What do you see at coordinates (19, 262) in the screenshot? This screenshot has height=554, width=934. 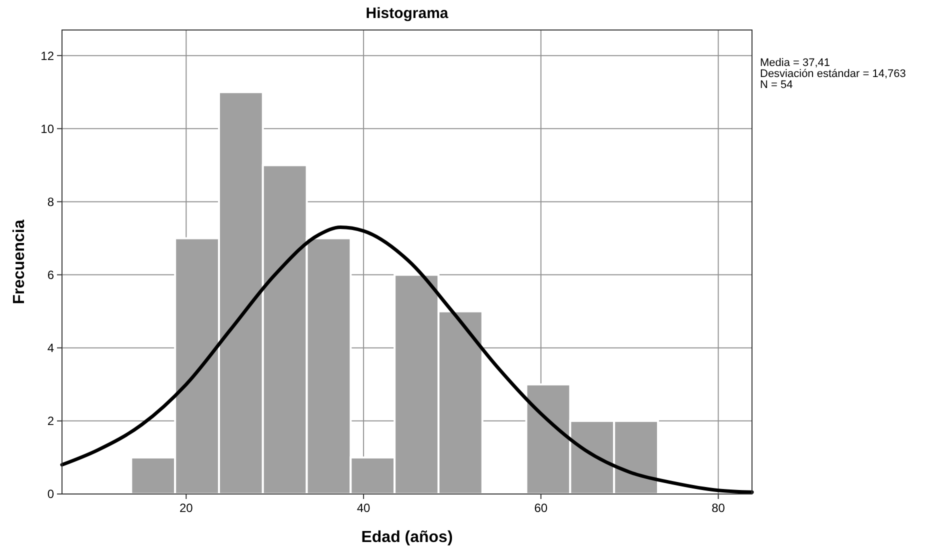 I see `y-axis-title: Frecuencia` at bounding box center [19, 262].